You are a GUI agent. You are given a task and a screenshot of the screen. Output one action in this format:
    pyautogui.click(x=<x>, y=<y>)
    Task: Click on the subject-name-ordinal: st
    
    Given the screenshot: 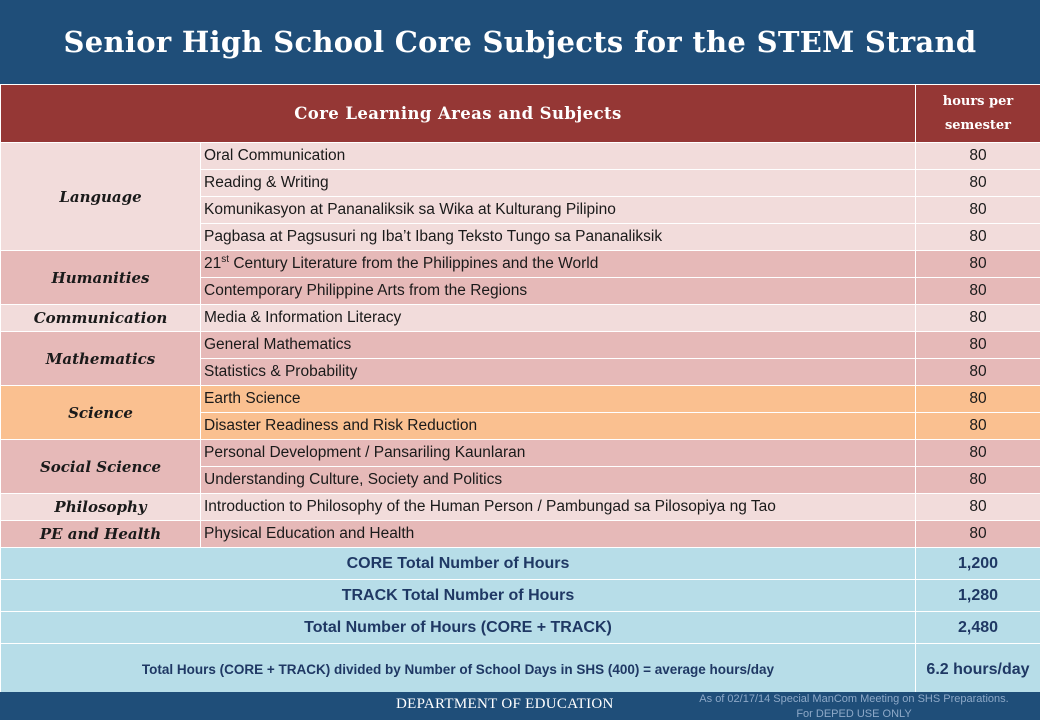 What is the action you would take?
    pyautogui.click(x=225, y=260)
    